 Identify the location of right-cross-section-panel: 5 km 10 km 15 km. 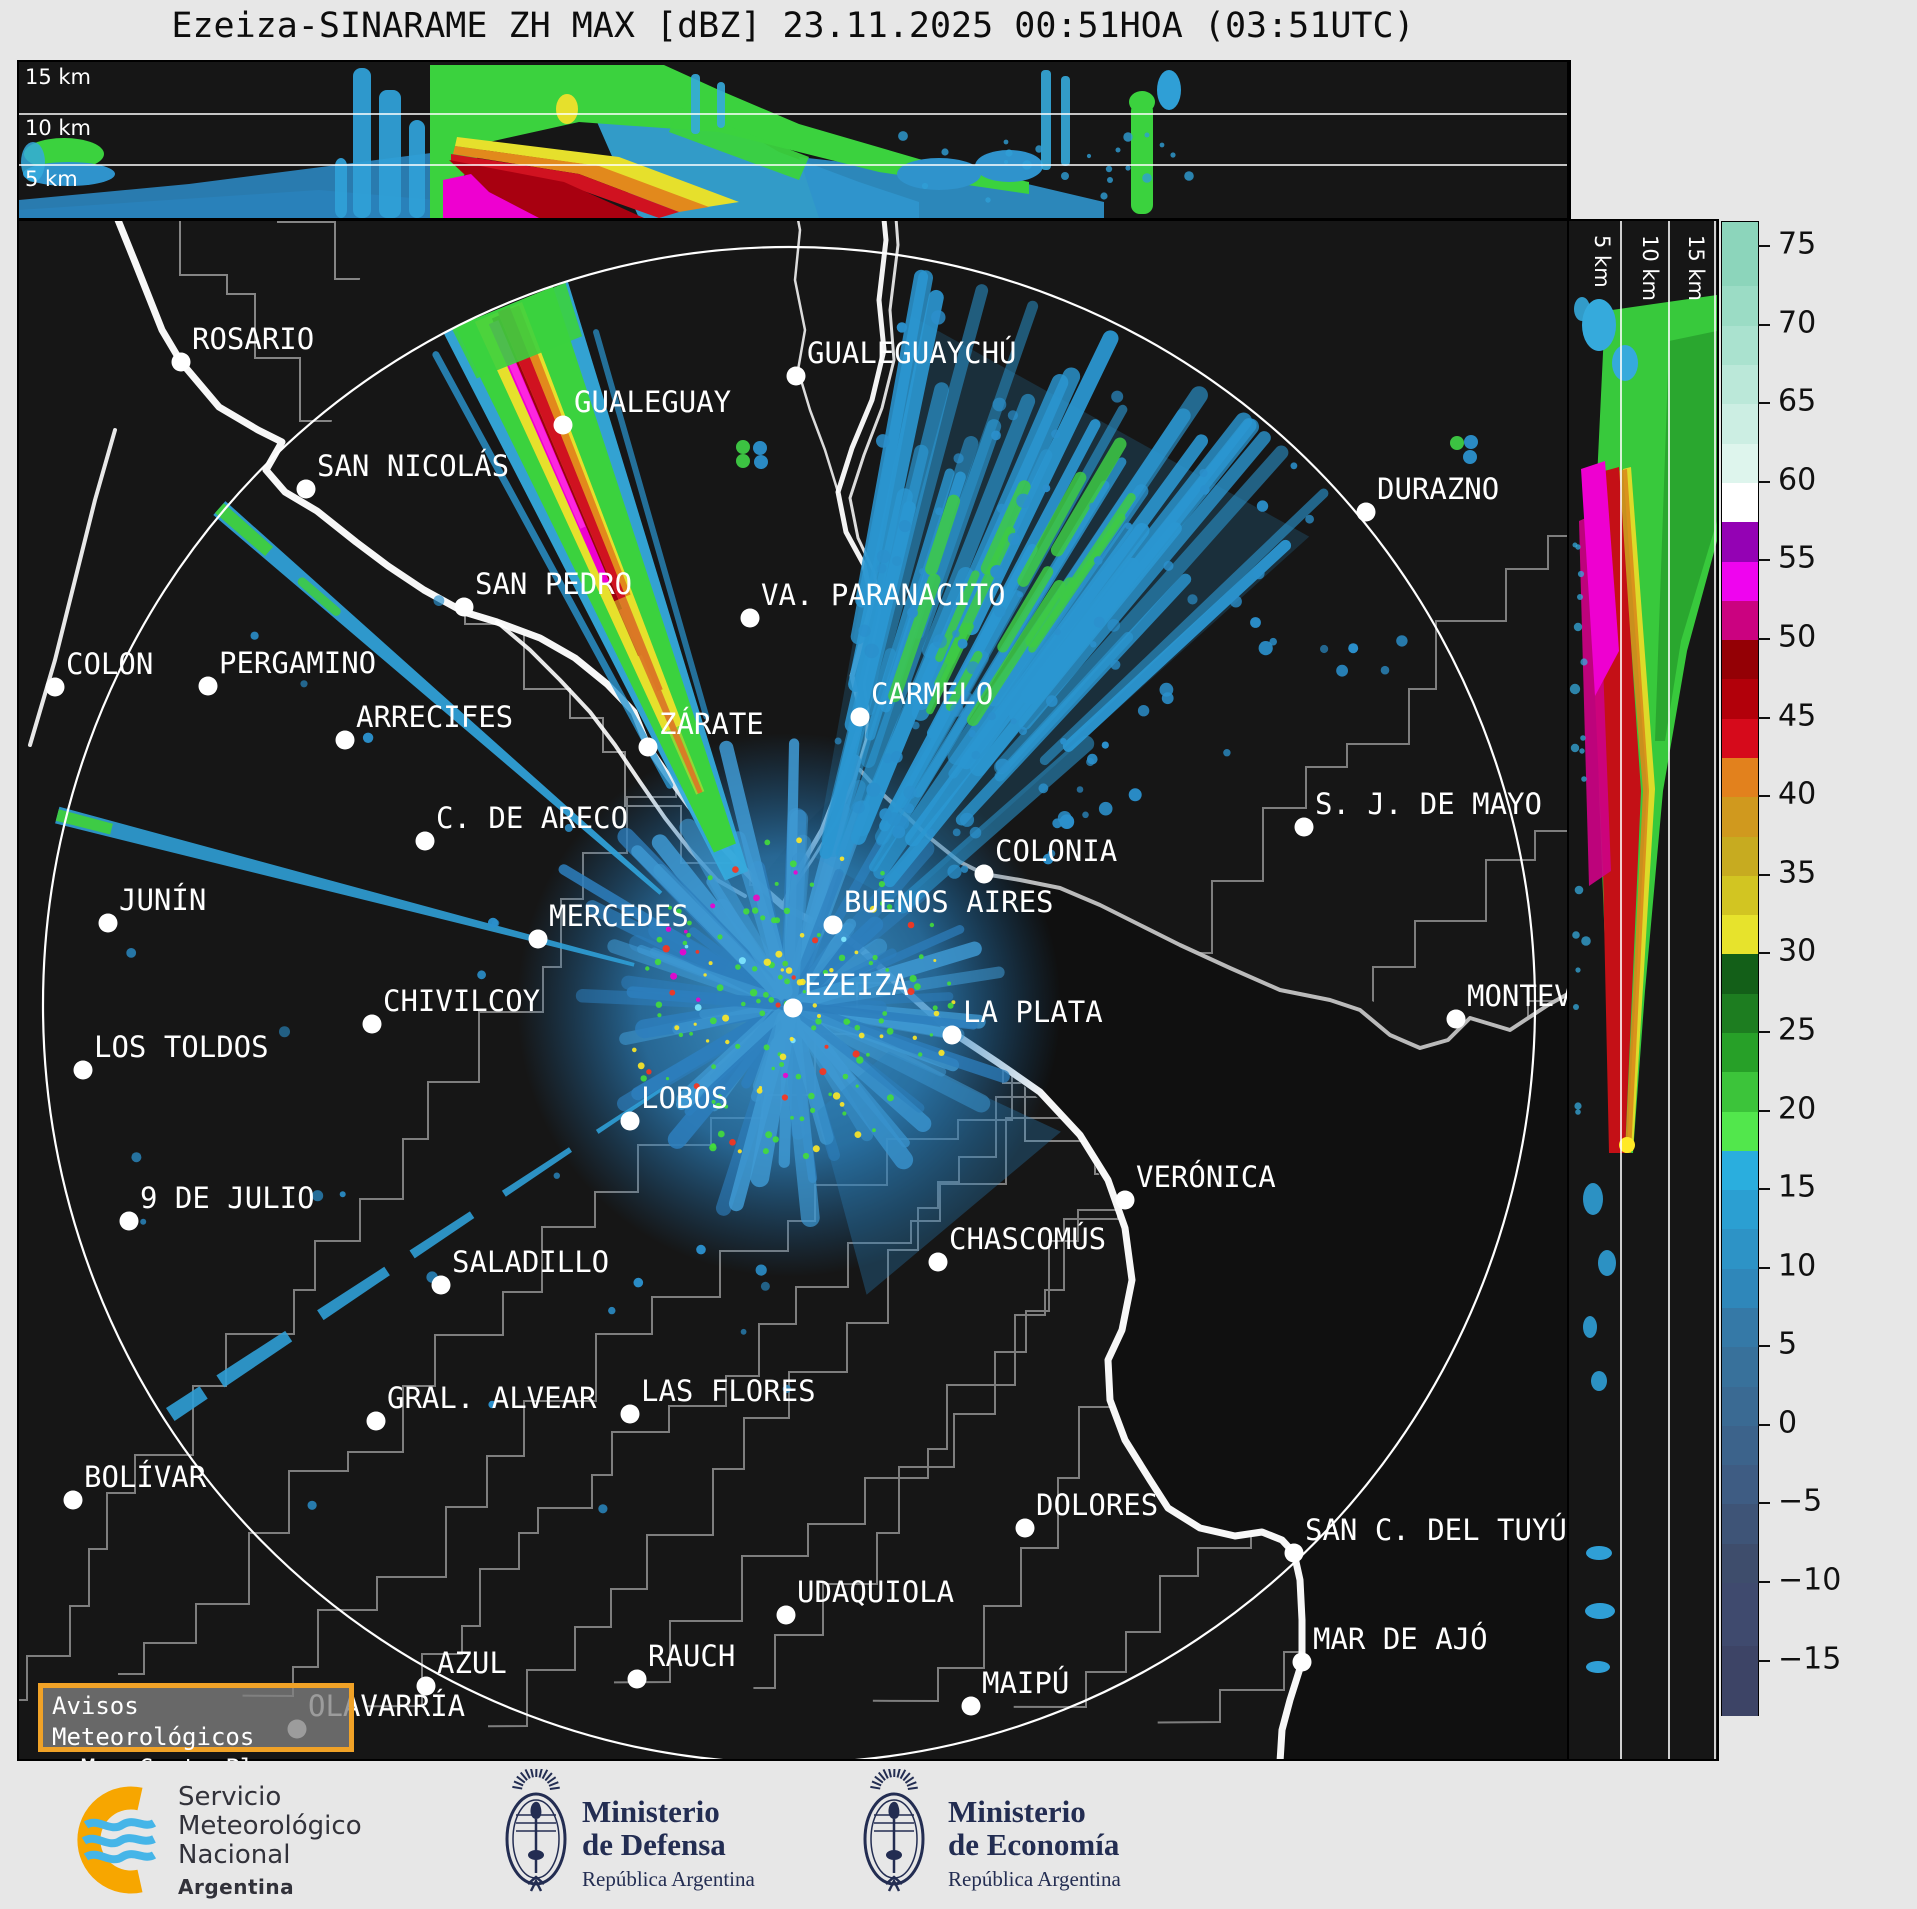
(1643, 990).